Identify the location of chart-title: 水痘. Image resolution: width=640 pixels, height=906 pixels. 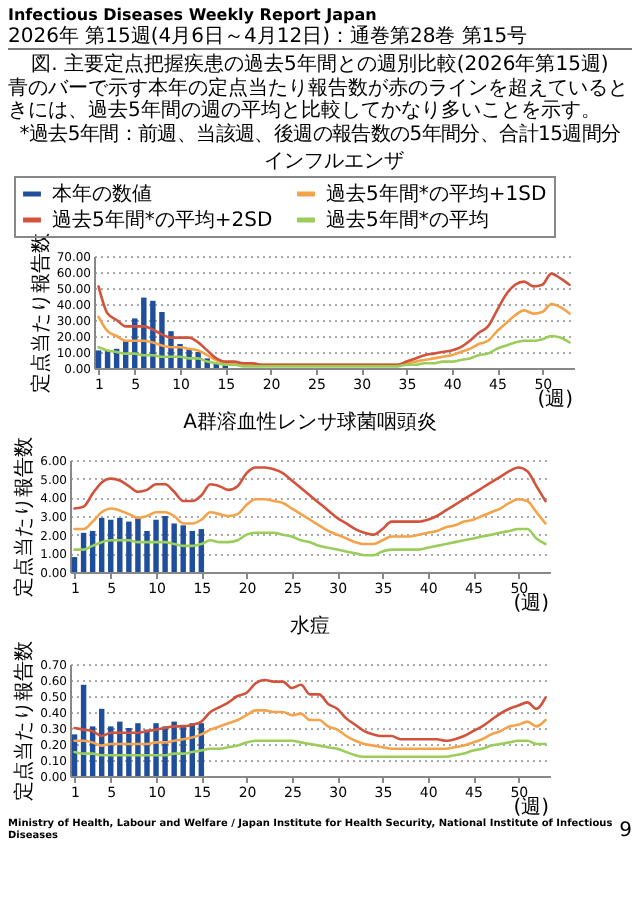
(310, 626).